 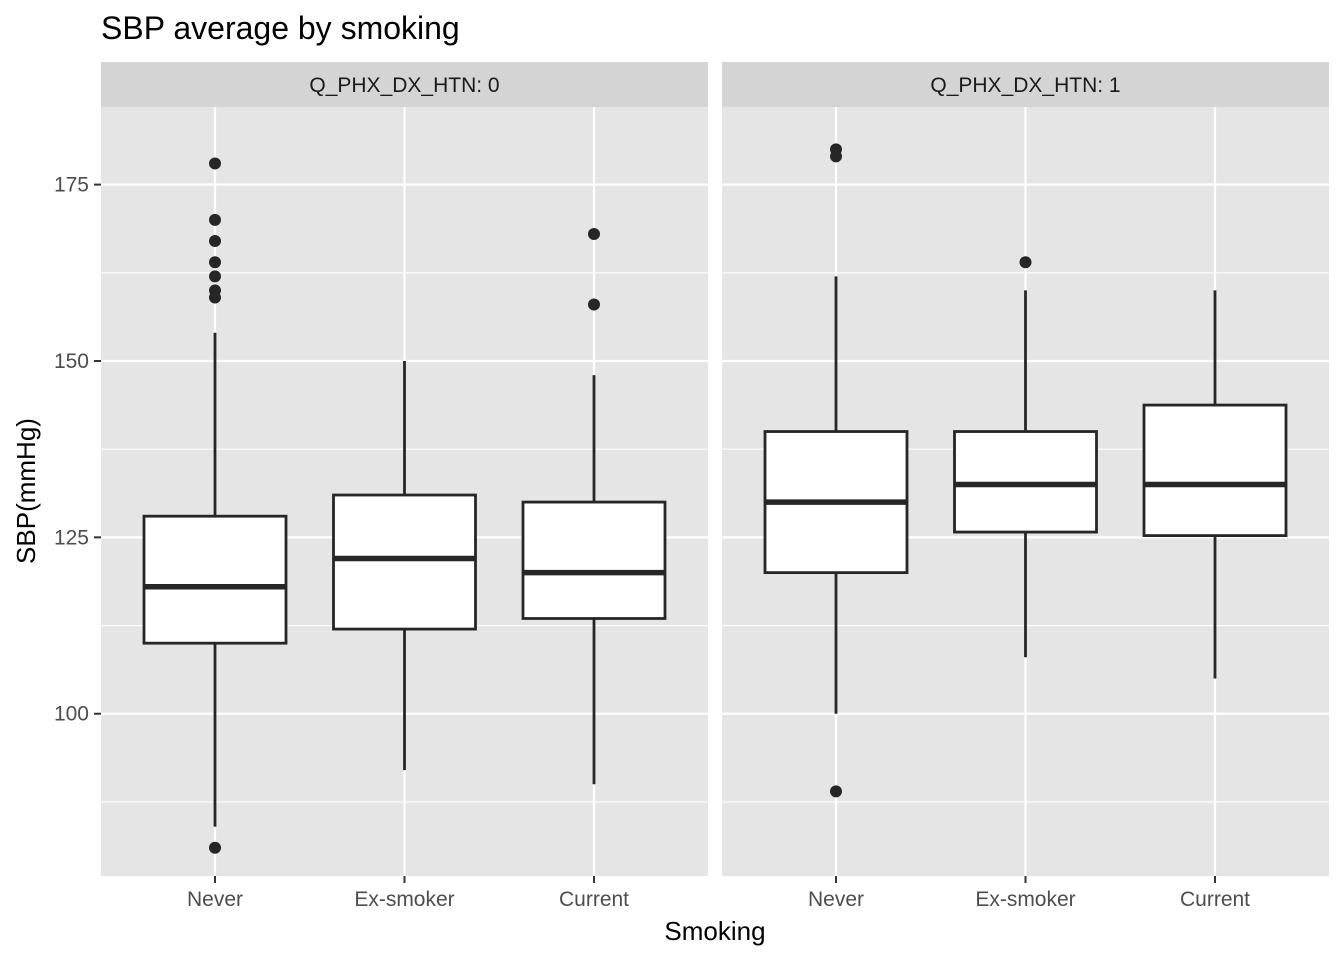 What do you see at coordinates (404, 899) in the screenshot?
I see `x-tick-label-0-1: Ex-smoker` at bounding box center [404, 899].